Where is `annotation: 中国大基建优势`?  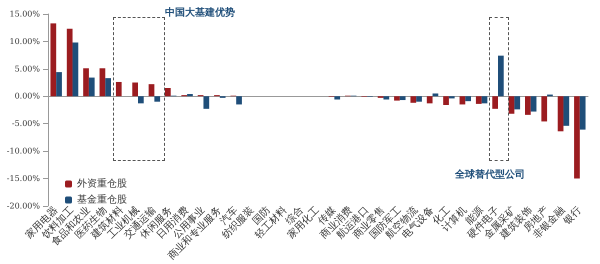 annotation: 中国大基建优势 is located at coordinates (200, 12).